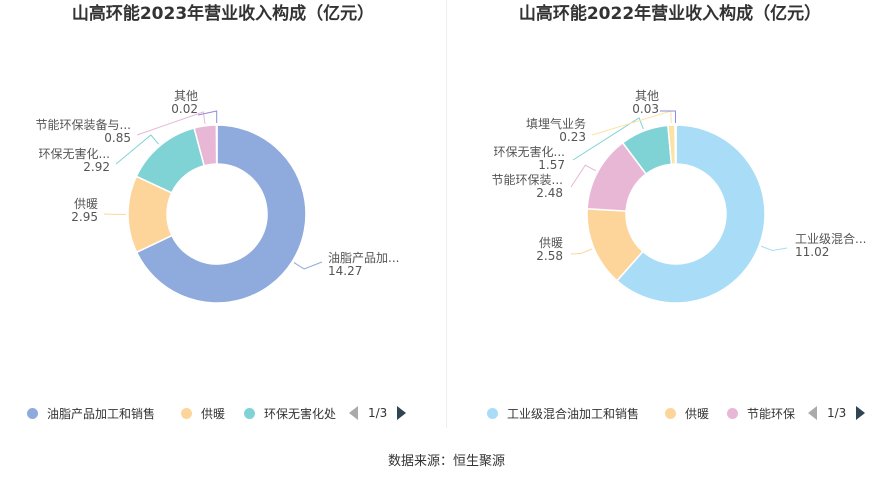  Describe the element at coordinates (300, 413) in the screenshot. I see `legend-label: 环保无害化处` at that location.